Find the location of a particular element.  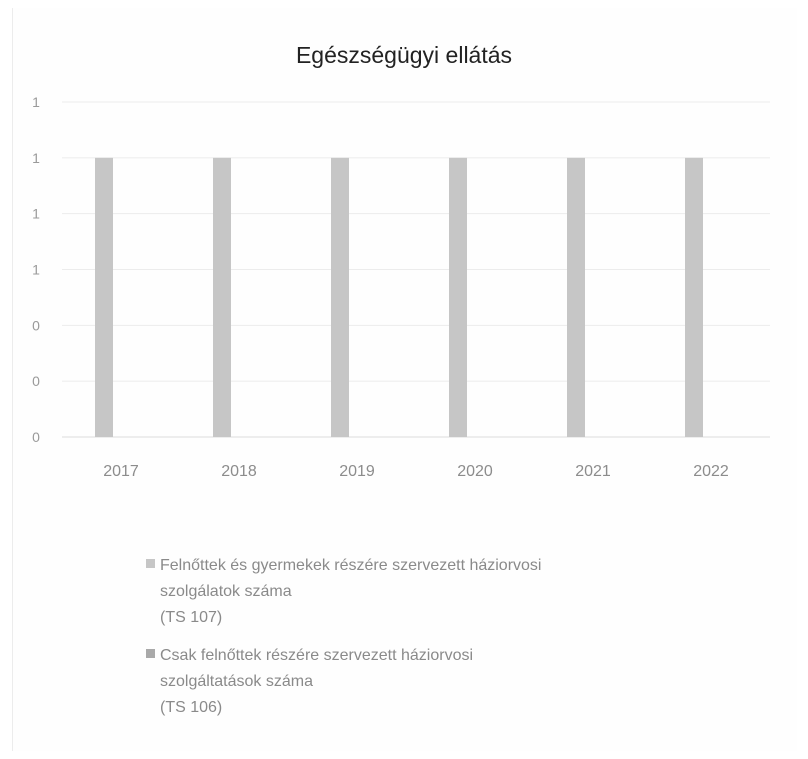

x-tick-label: 2018 is located at coordinates (239, 471).